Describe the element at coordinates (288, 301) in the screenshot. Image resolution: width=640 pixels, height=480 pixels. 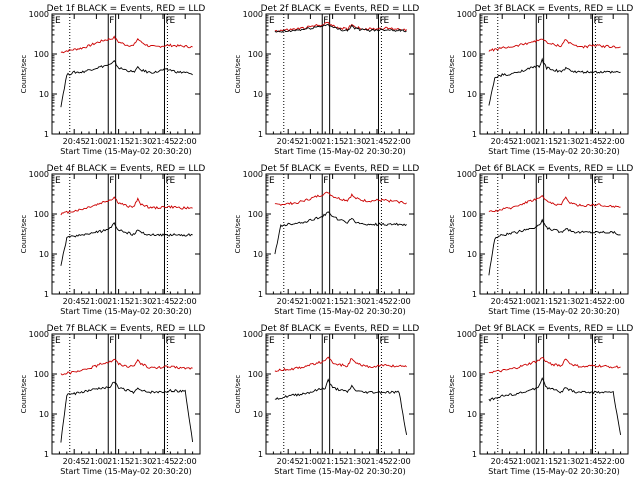
I see `det5-xtick-label: 20:45` at that location.